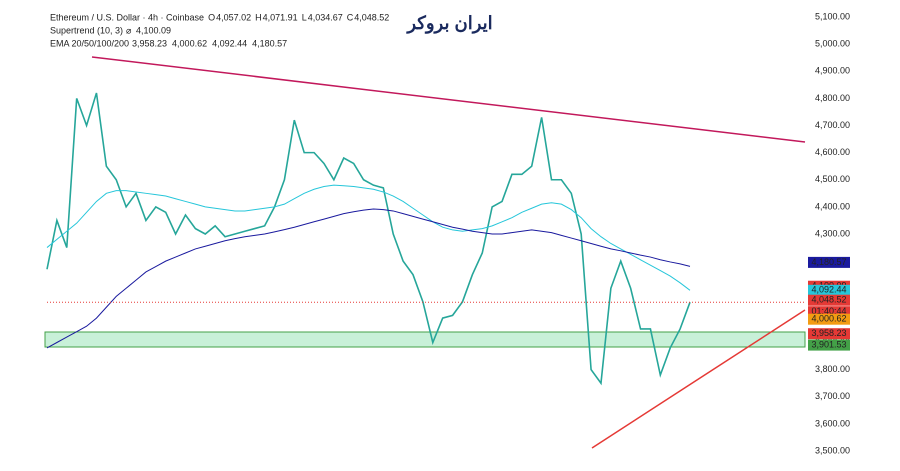 This screenshot has height=471, width=900. Describe the element at coordinates (832, 16) in the screenshot. I see `y-tick-label: 5,100.00` at that location.